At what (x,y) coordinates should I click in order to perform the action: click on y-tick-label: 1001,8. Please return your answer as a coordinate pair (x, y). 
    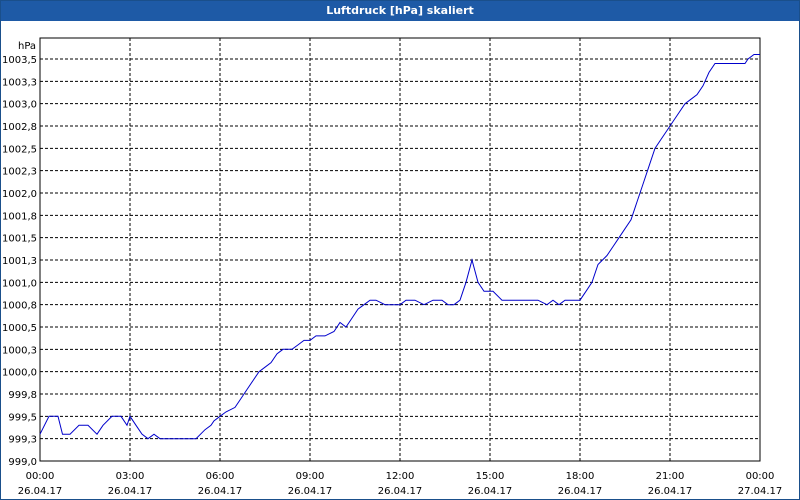
    Looking at the image, I should click on (19, 216).